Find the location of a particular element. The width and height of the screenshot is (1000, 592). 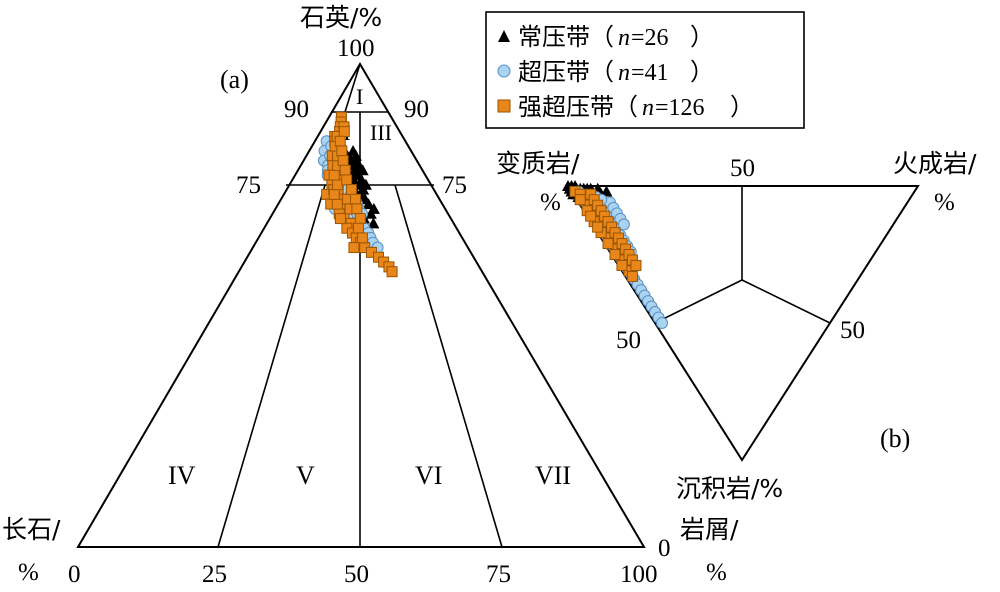

bottom-tick-50: 50 is located at coordinates (356, 574).